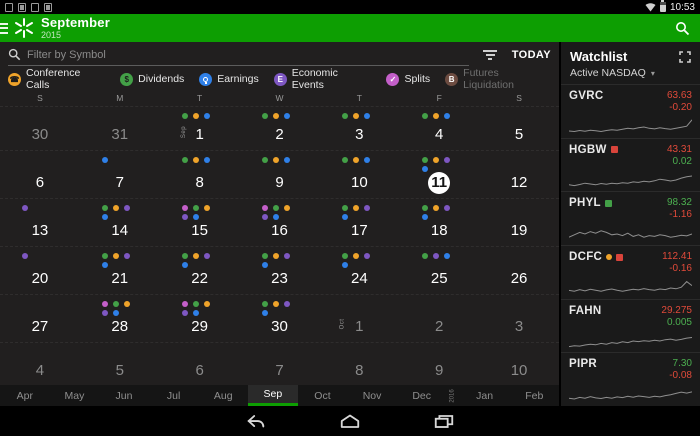 This screenshot has width=700, height=436. What do you see at coordinates (350, 421) in the screenshot?
I see `home-button` at bounding box center [350, 421].